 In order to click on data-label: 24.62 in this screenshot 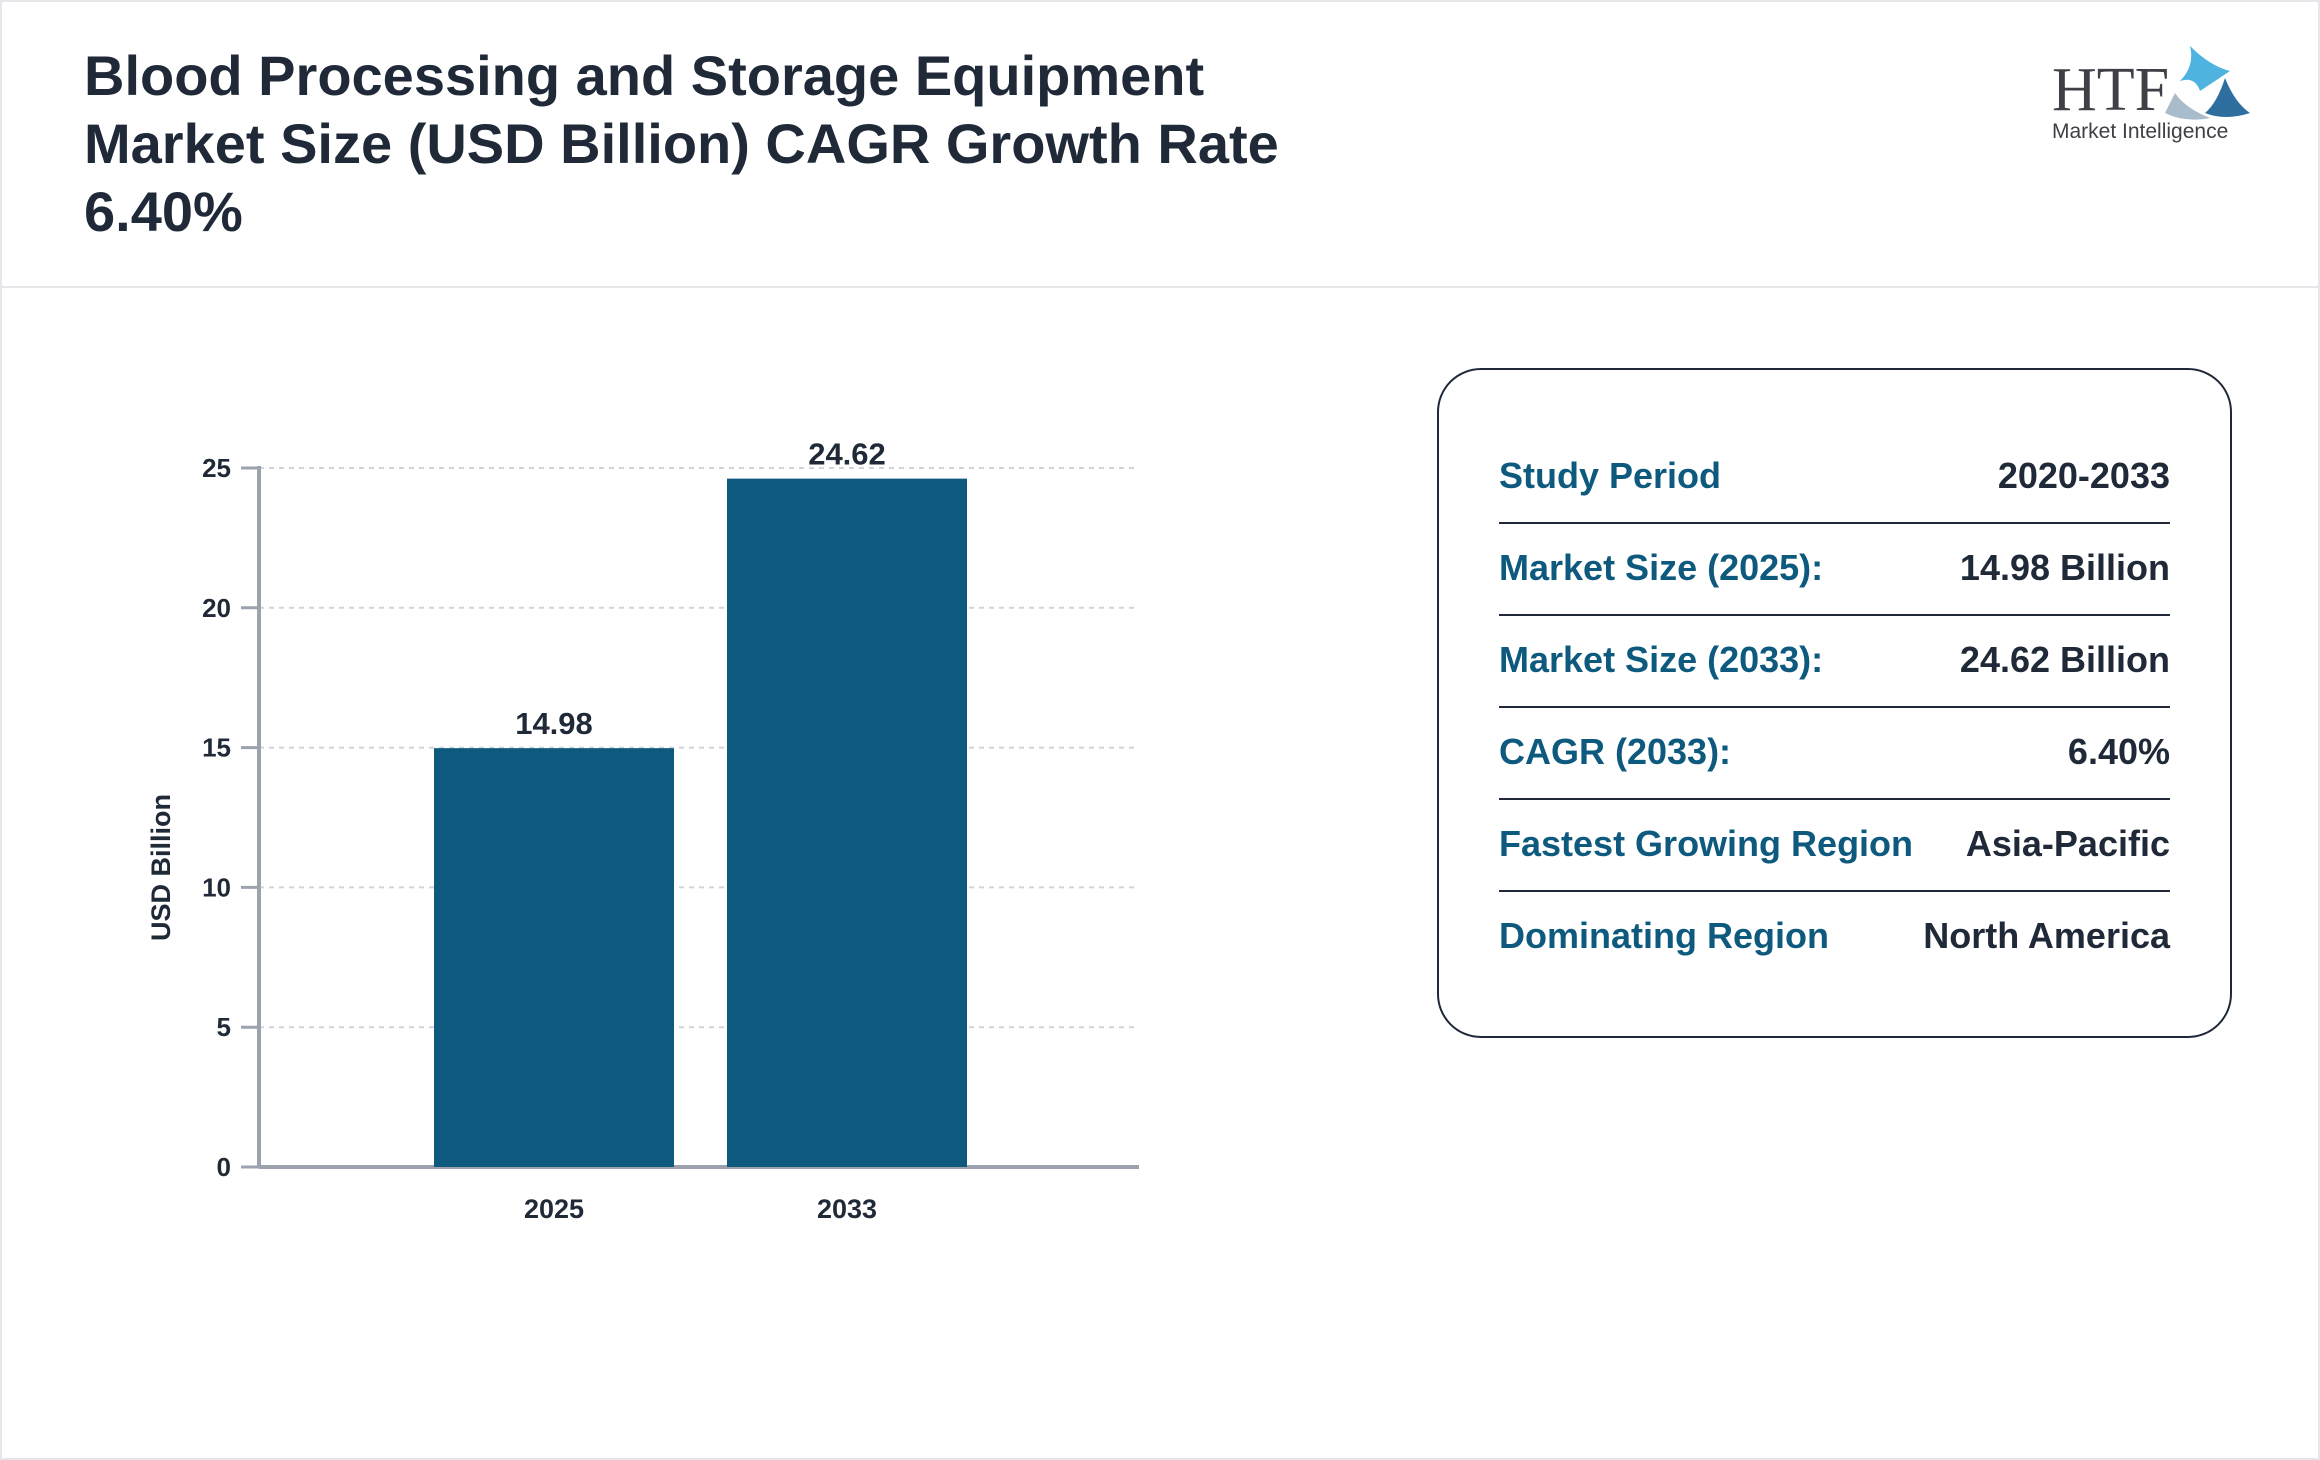, I will do `click(847, 454)`.